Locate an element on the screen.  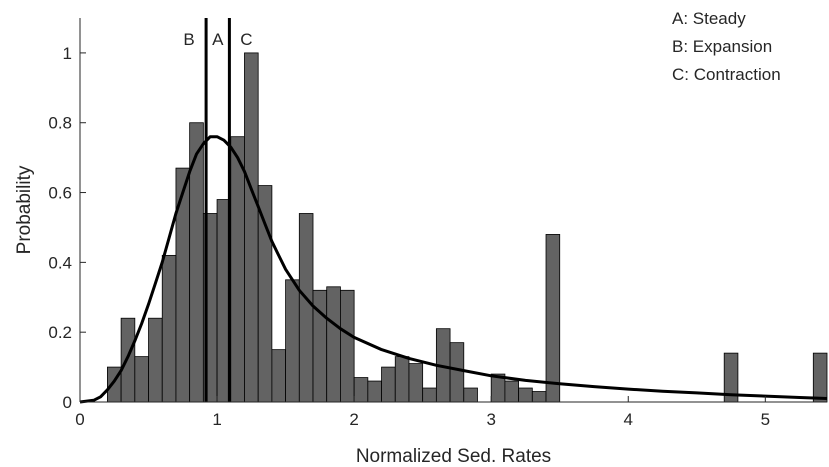
x-tick-label: 2 is located at coordinates (353, 419).